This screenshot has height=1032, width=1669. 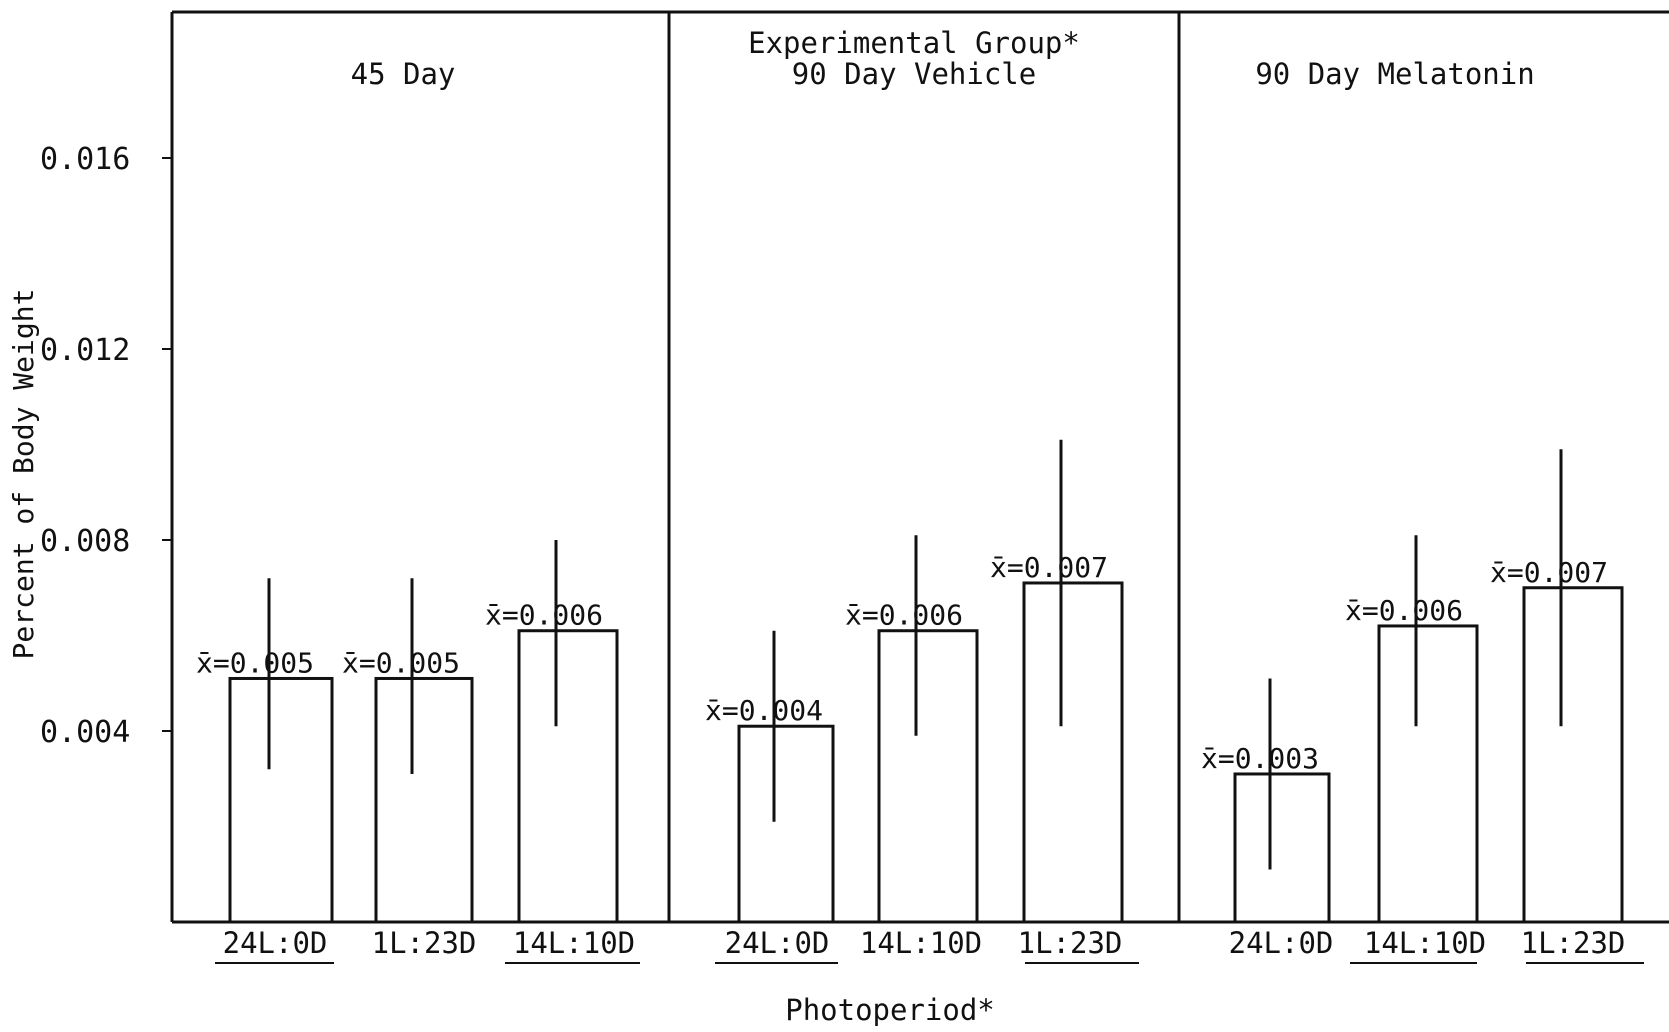 I want to click on y-ticks: 0.004 0.008 0.012 0.016, so click(x=106, y=446).